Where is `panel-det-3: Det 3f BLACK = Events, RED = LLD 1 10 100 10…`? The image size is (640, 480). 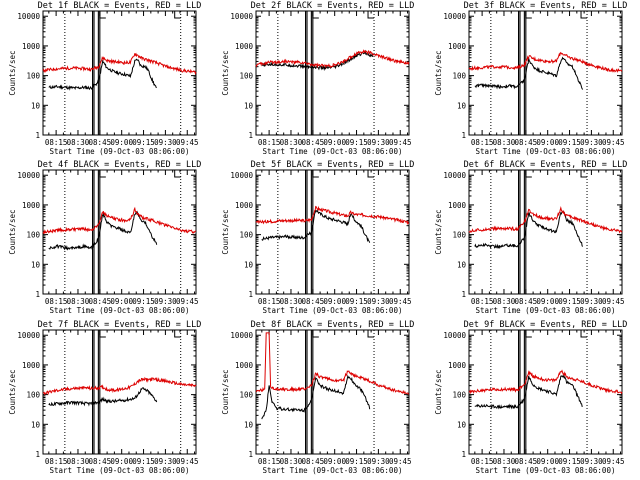 panel-det-3: Det 3f BLACK = Events, RED = LLD 1 10 100 10… is located at coordinates (530, 78).